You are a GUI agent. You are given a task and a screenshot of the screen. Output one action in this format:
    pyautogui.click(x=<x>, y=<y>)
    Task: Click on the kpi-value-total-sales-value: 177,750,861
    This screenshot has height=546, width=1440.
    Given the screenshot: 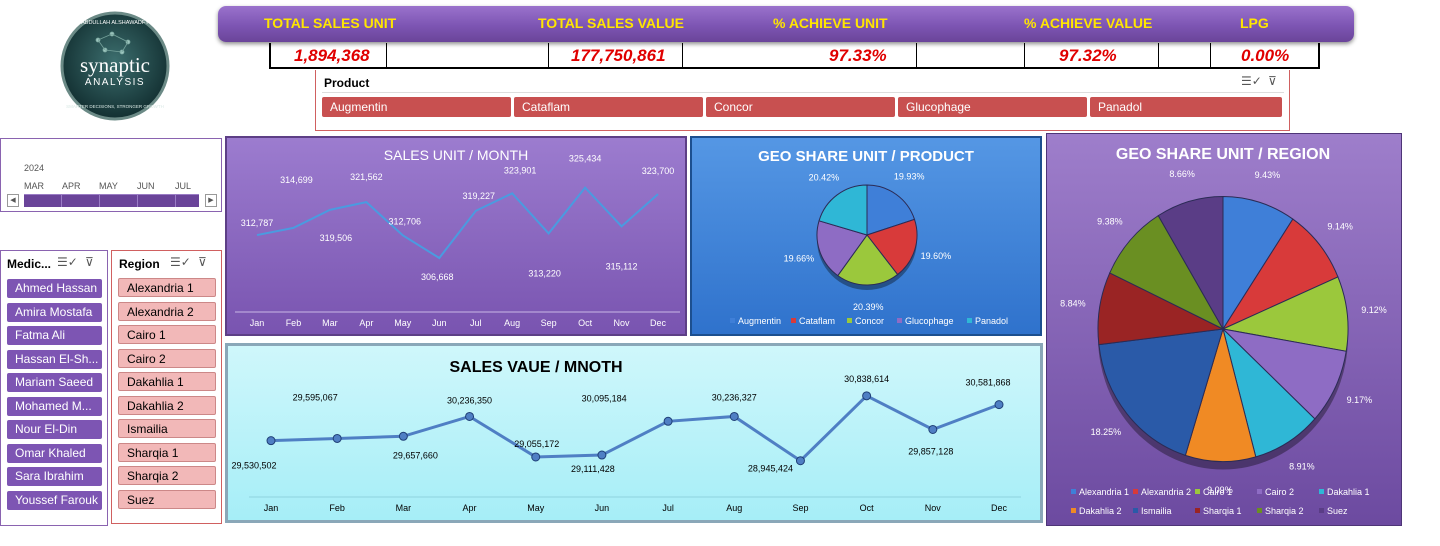 What is the action you would take?
    pyautogui.click(x=618, y=55)
    